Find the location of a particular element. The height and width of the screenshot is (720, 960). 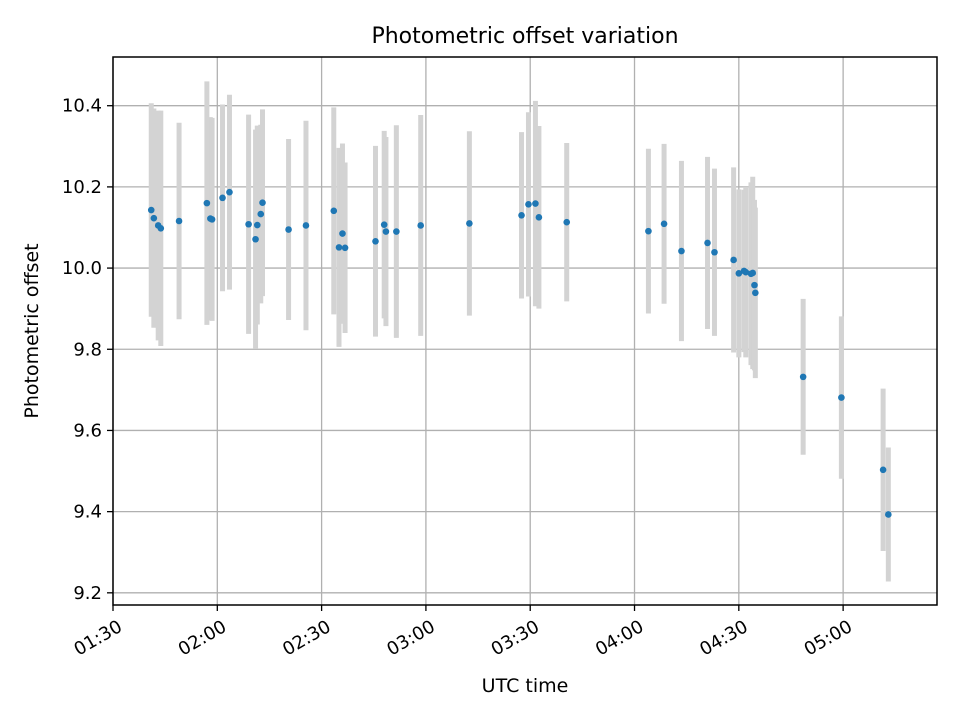

y-tick-label: 9.4 is located at coordinates (87, 512).